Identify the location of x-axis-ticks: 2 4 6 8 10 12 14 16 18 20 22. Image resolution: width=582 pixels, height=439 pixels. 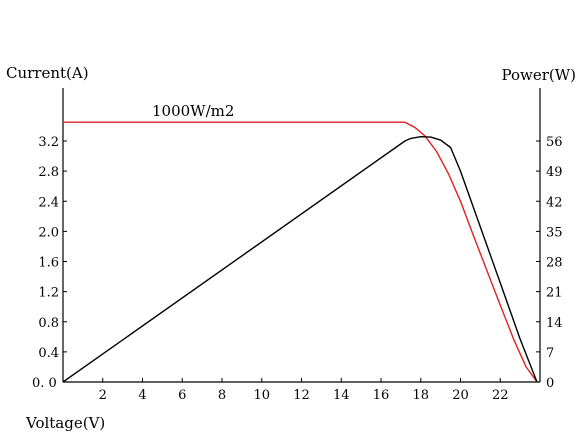
(285, 390).